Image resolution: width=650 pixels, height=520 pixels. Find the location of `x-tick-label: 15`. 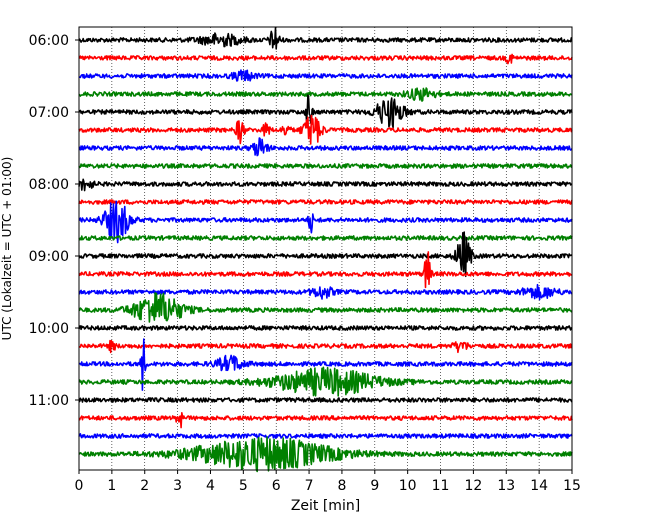

x-tick-label: 15 is located at coordinates (572, 486).